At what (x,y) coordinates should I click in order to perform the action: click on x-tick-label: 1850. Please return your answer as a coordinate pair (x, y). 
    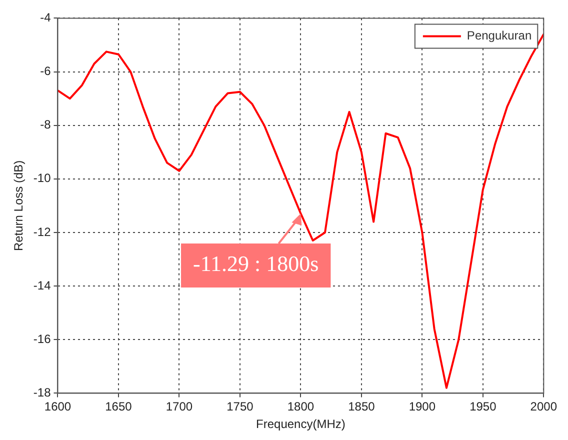
    Looking at the image, I should click on (362, 407).